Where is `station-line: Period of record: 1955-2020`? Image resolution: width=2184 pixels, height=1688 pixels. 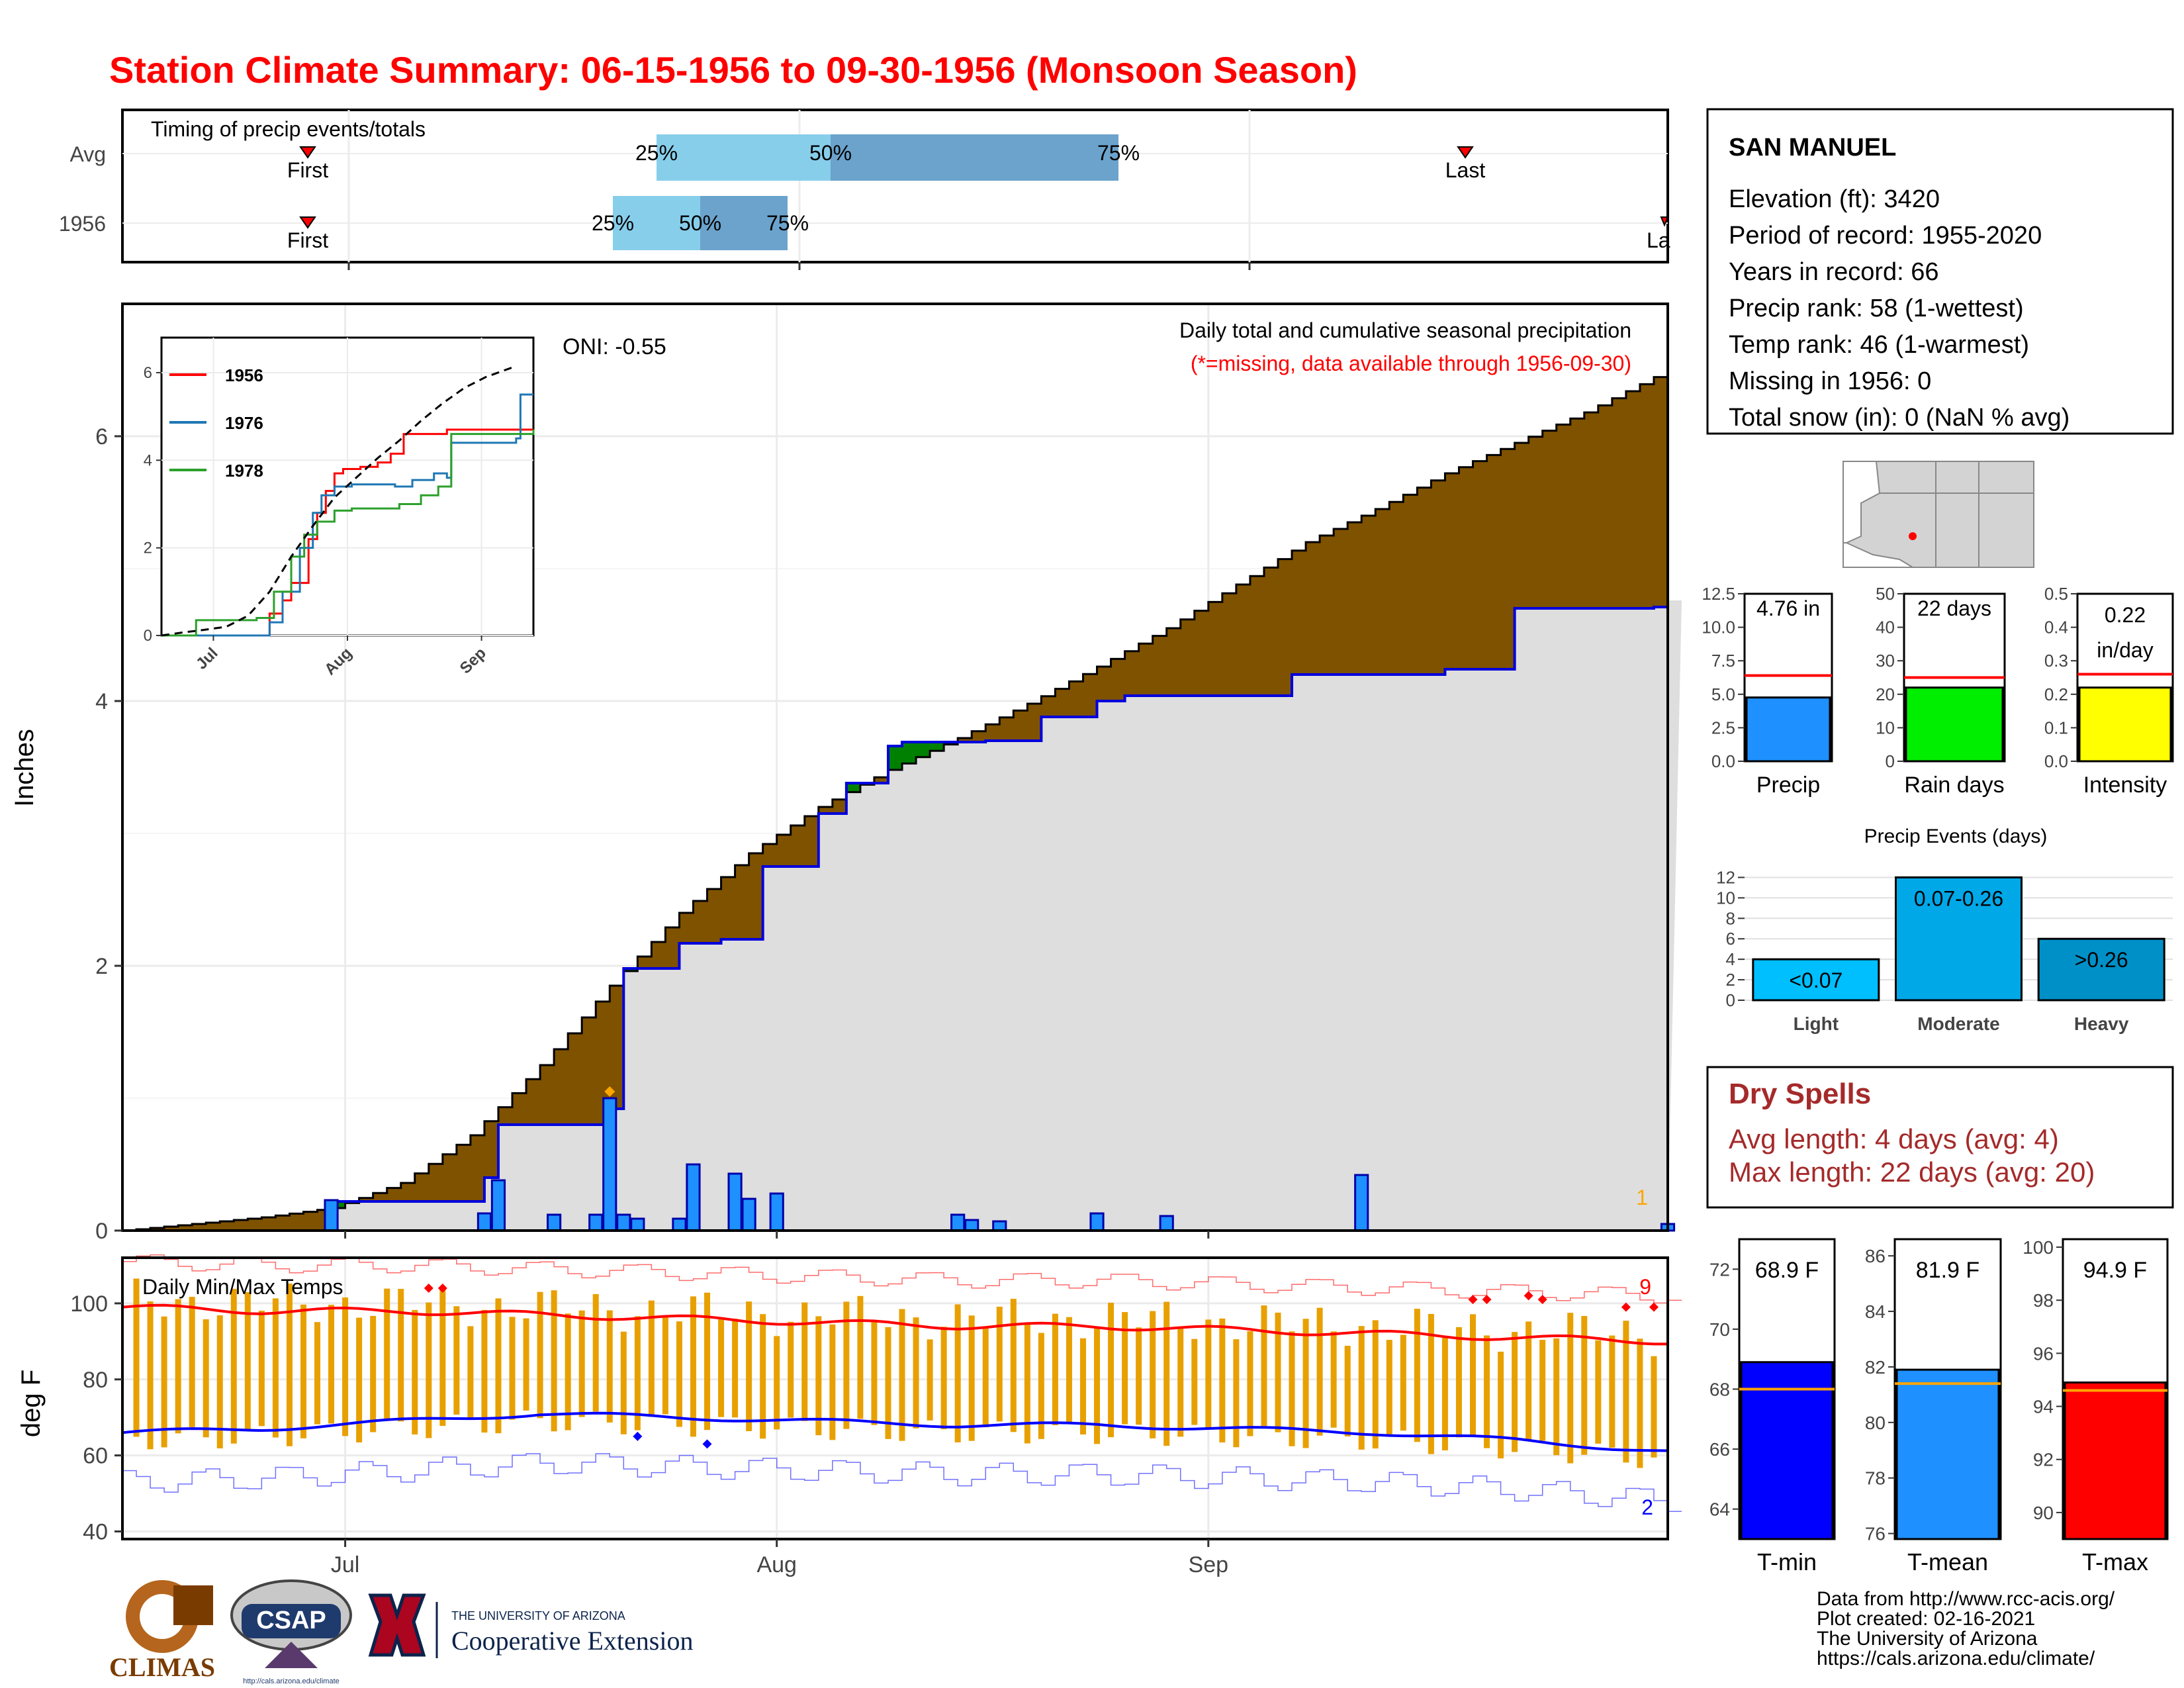
station-line: Period of record: 1955-2020 is located at coordinates (1885, 236).